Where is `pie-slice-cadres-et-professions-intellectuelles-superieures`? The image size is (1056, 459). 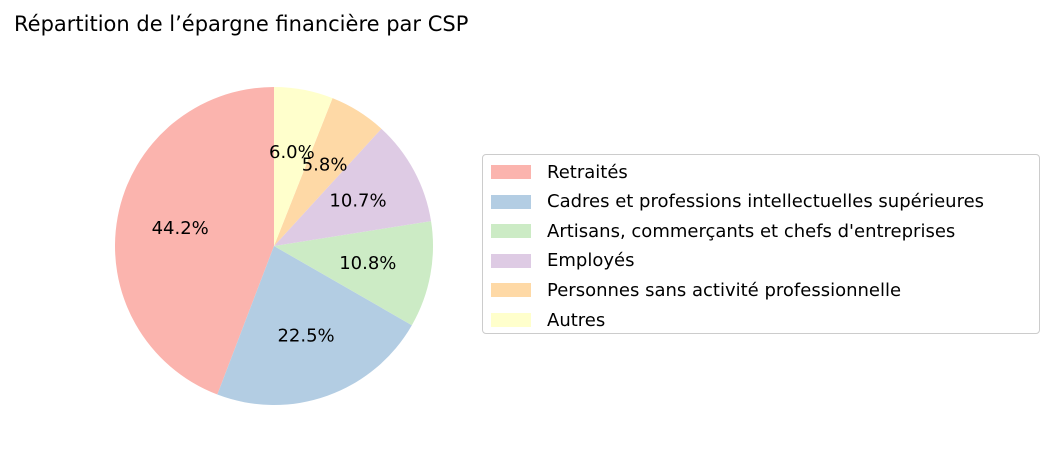 pie-slice-cadres-et-professions-intellectuelles-superieures is located at coordinates (314, 325).